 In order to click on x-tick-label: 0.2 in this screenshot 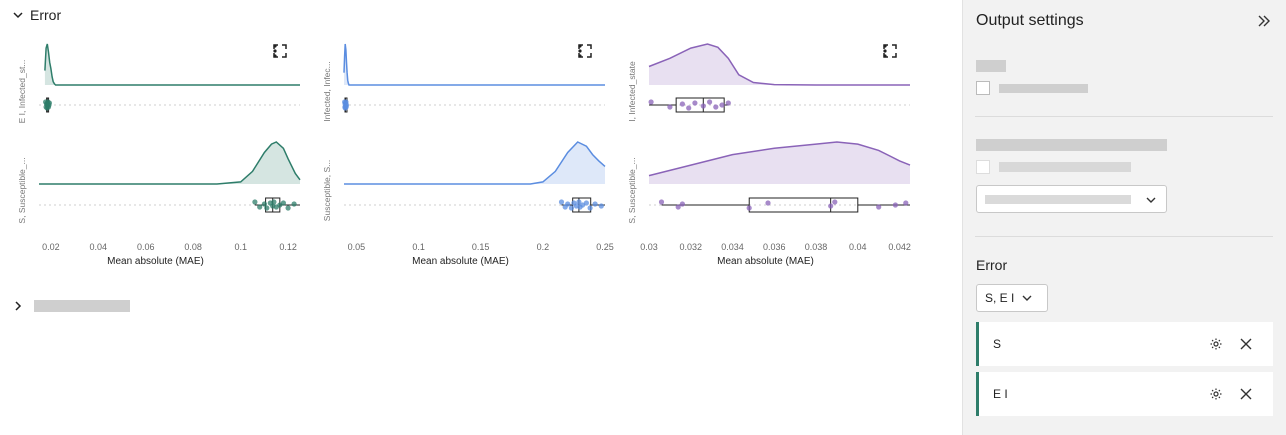, I will do `click(543, 247)`.